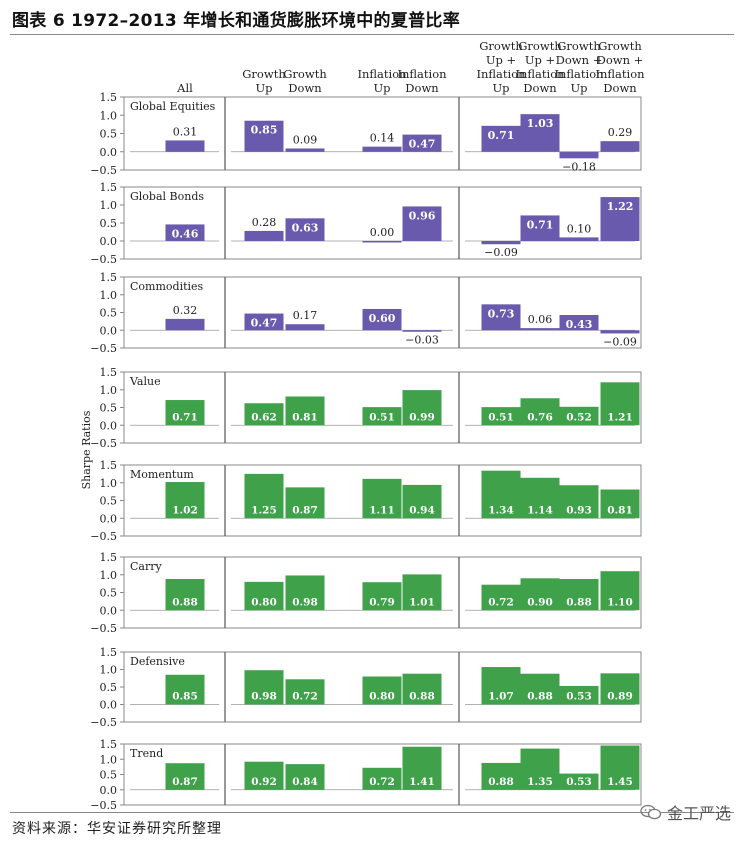 The width and height of the screenshot is (747, 842). What do you see at coordinates (422, 602) in the screenshot?
I see `data-label: 1.01` at bounding box center [422, 602].